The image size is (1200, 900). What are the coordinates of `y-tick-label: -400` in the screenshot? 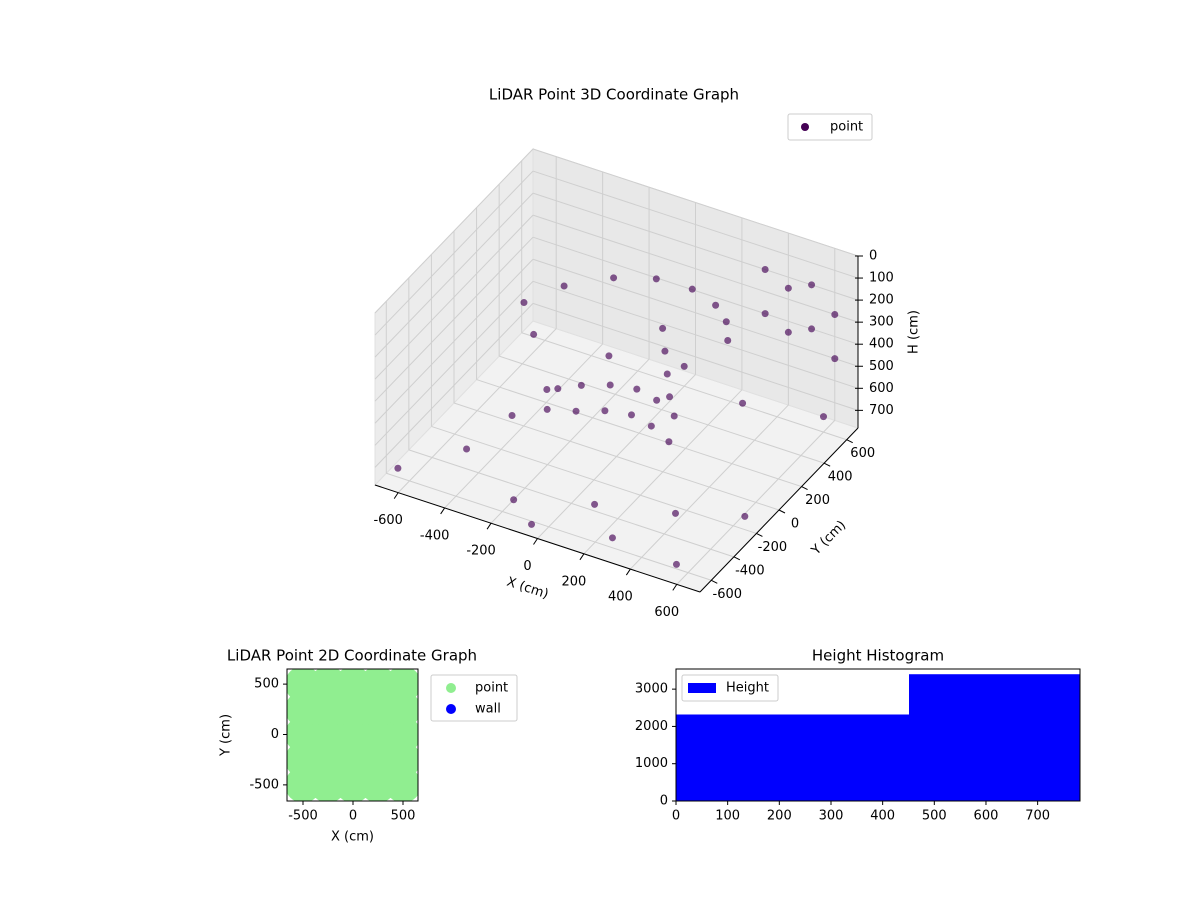 It's located at (750, 570).